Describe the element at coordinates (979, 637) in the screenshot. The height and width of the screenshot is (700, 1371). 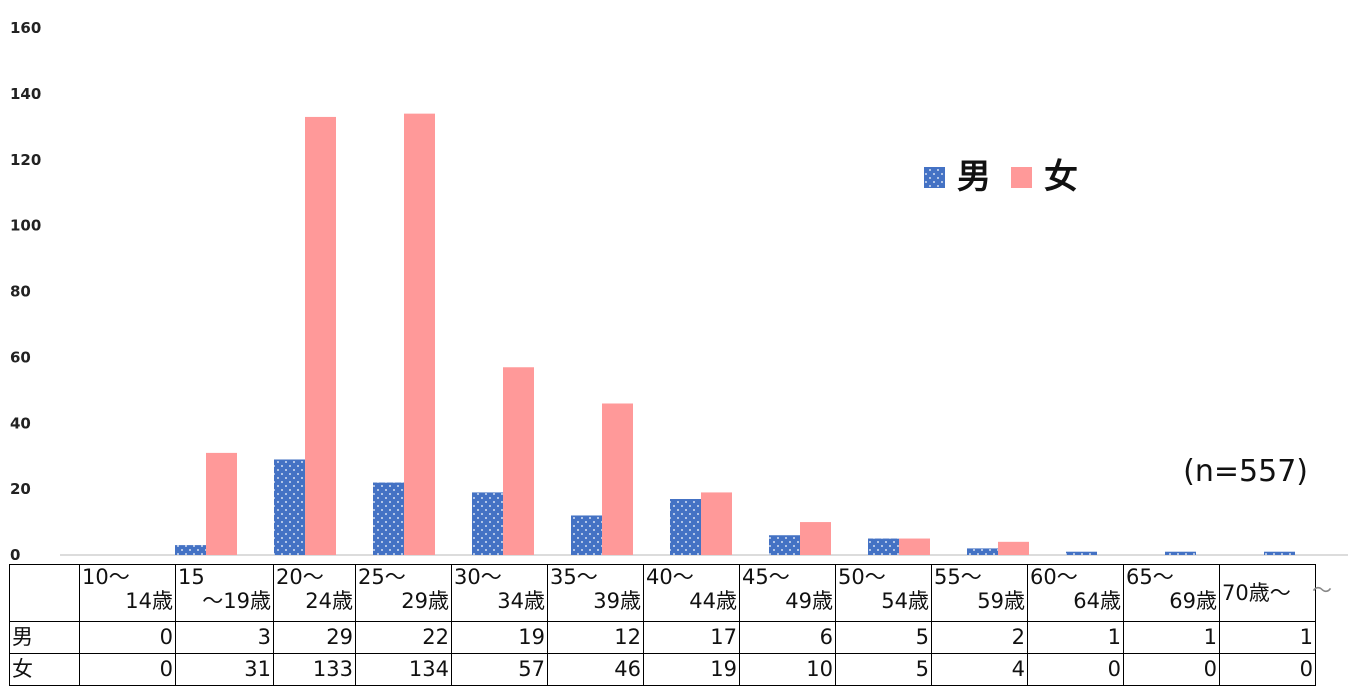
I see `data-table-value-cell: 2` at that location.